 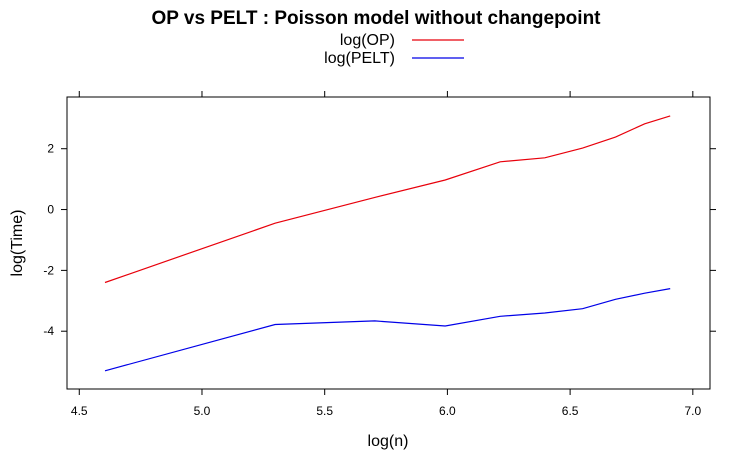 I want to click on y-axis-label: log(Time), so click(x=17, y=243).